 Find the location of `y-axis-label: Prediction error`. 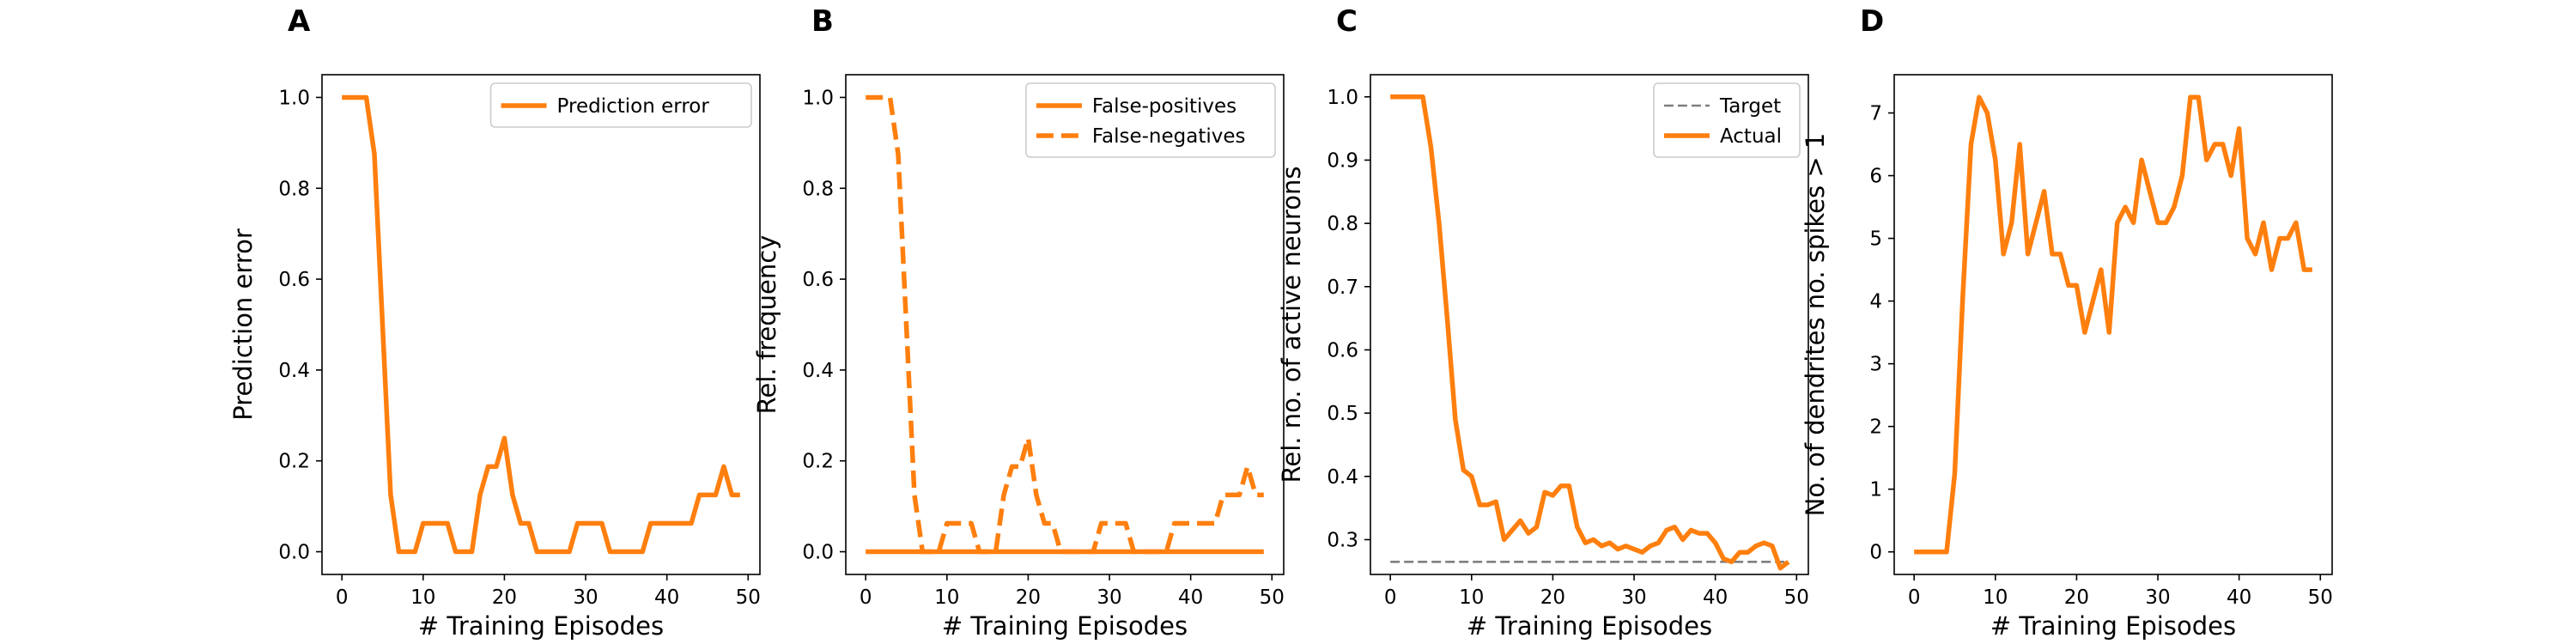

y-axis-label: Prediction error is located at coordinates (243, 324).